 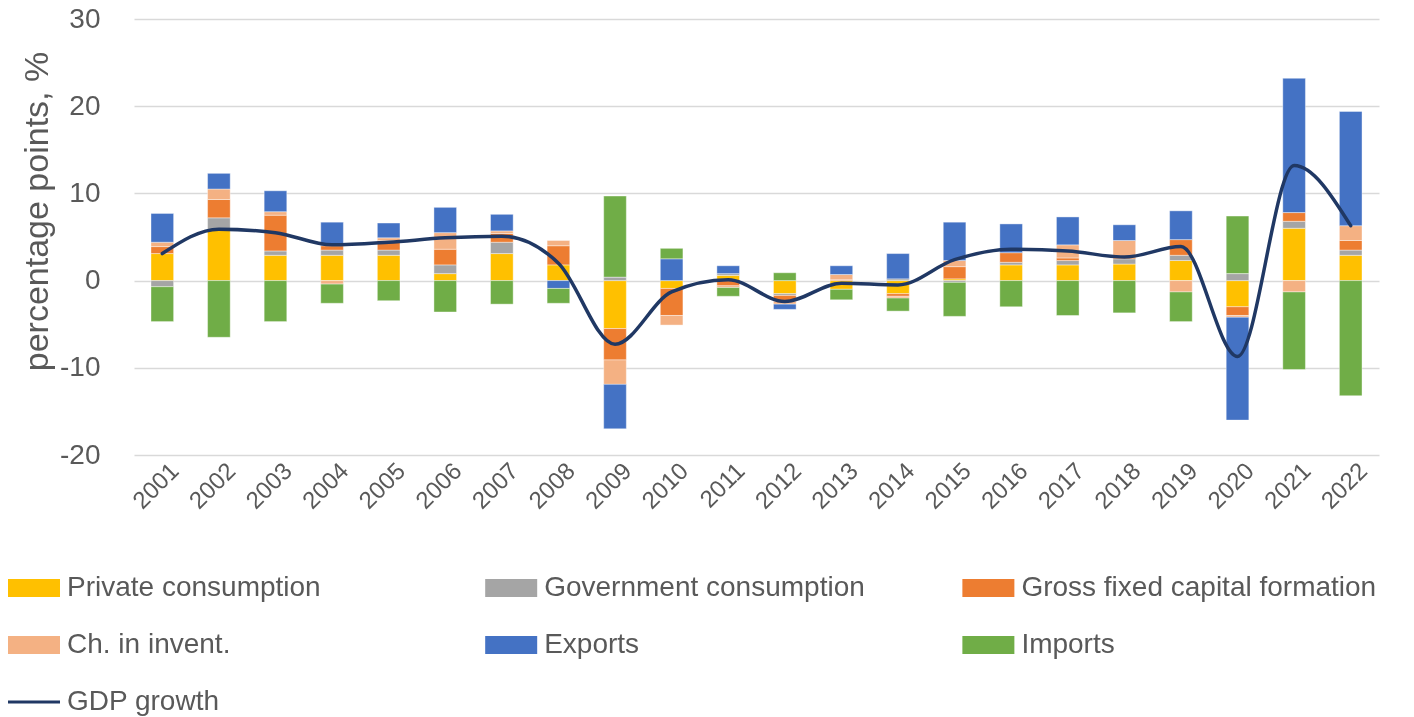 I want to click on legend-label: Imports, so click(x=1068, y=643).